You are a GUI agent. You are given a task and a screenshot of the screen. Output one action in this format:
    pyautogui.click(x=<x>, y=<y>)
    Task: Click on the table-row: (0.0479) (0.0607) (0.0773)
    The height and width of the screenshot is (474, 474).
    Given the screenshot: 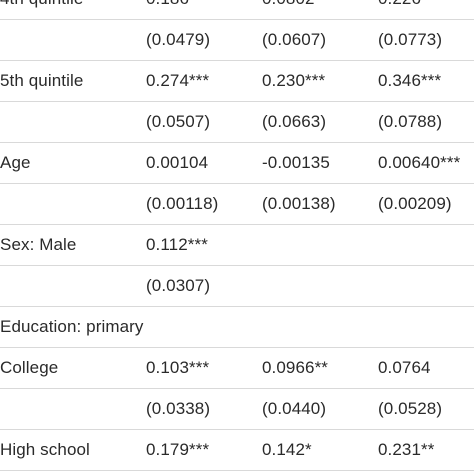 What is the action you would take?
    pyautogui.click(x=237, y=40)
    